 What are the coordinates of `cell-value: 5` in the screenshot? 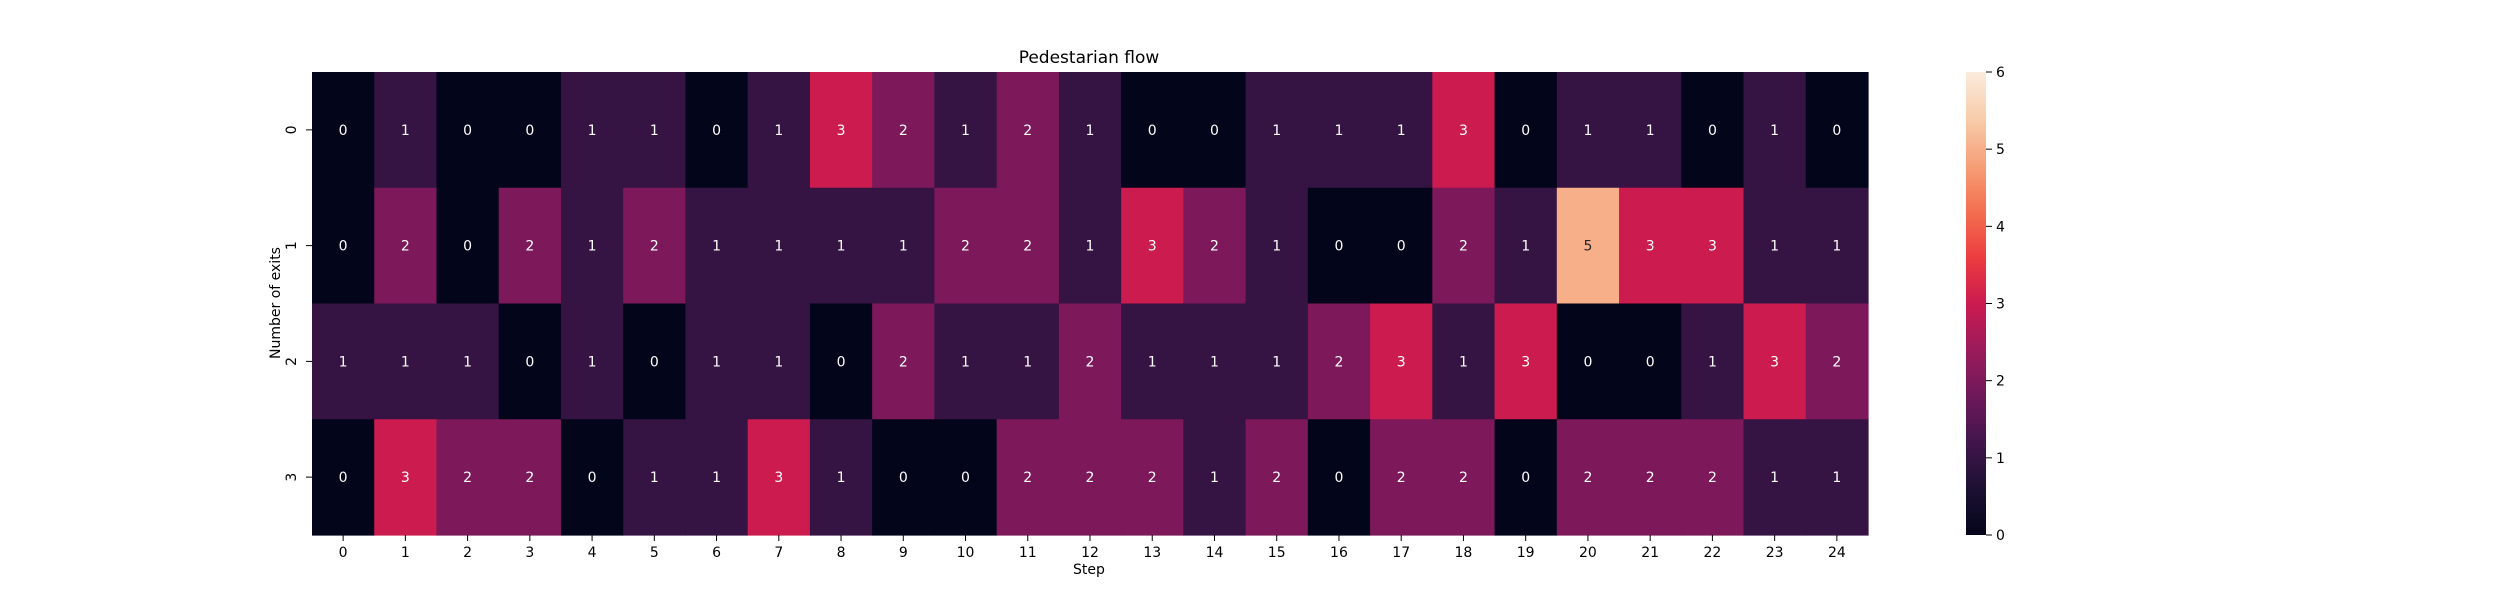 It's located at (1587, 247).